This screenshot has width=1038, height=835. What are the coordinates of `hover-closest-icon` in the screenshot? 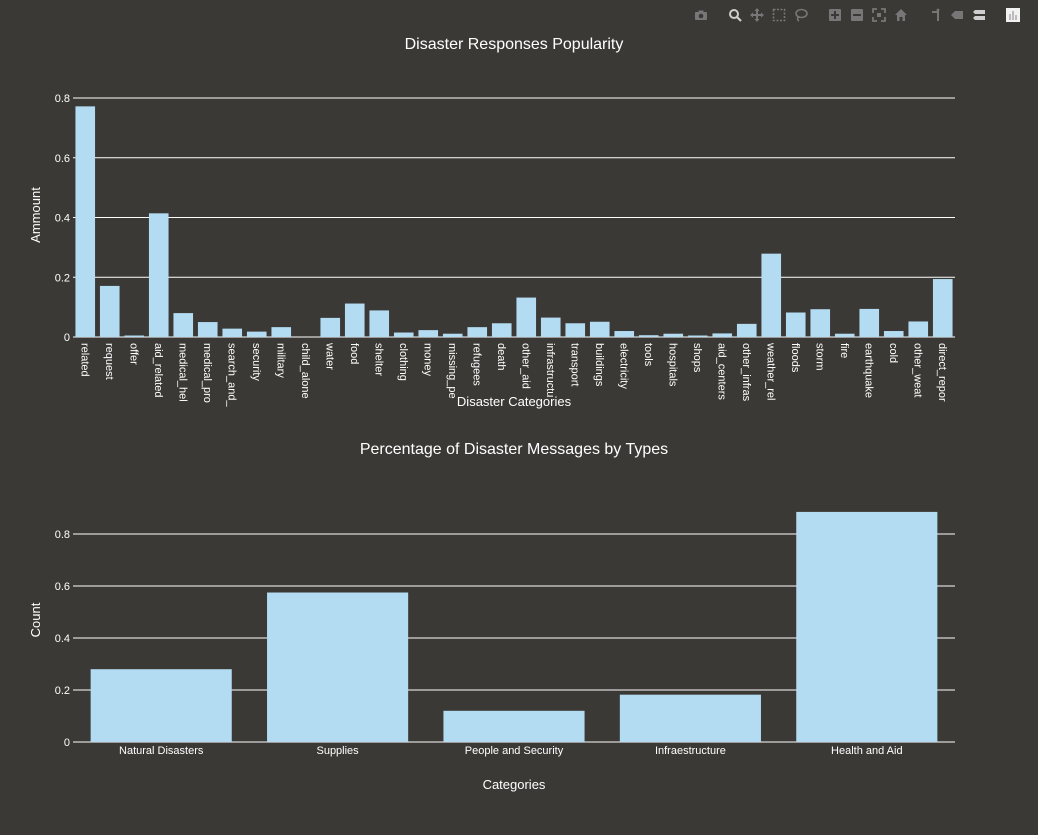 It's located at (957, 15).